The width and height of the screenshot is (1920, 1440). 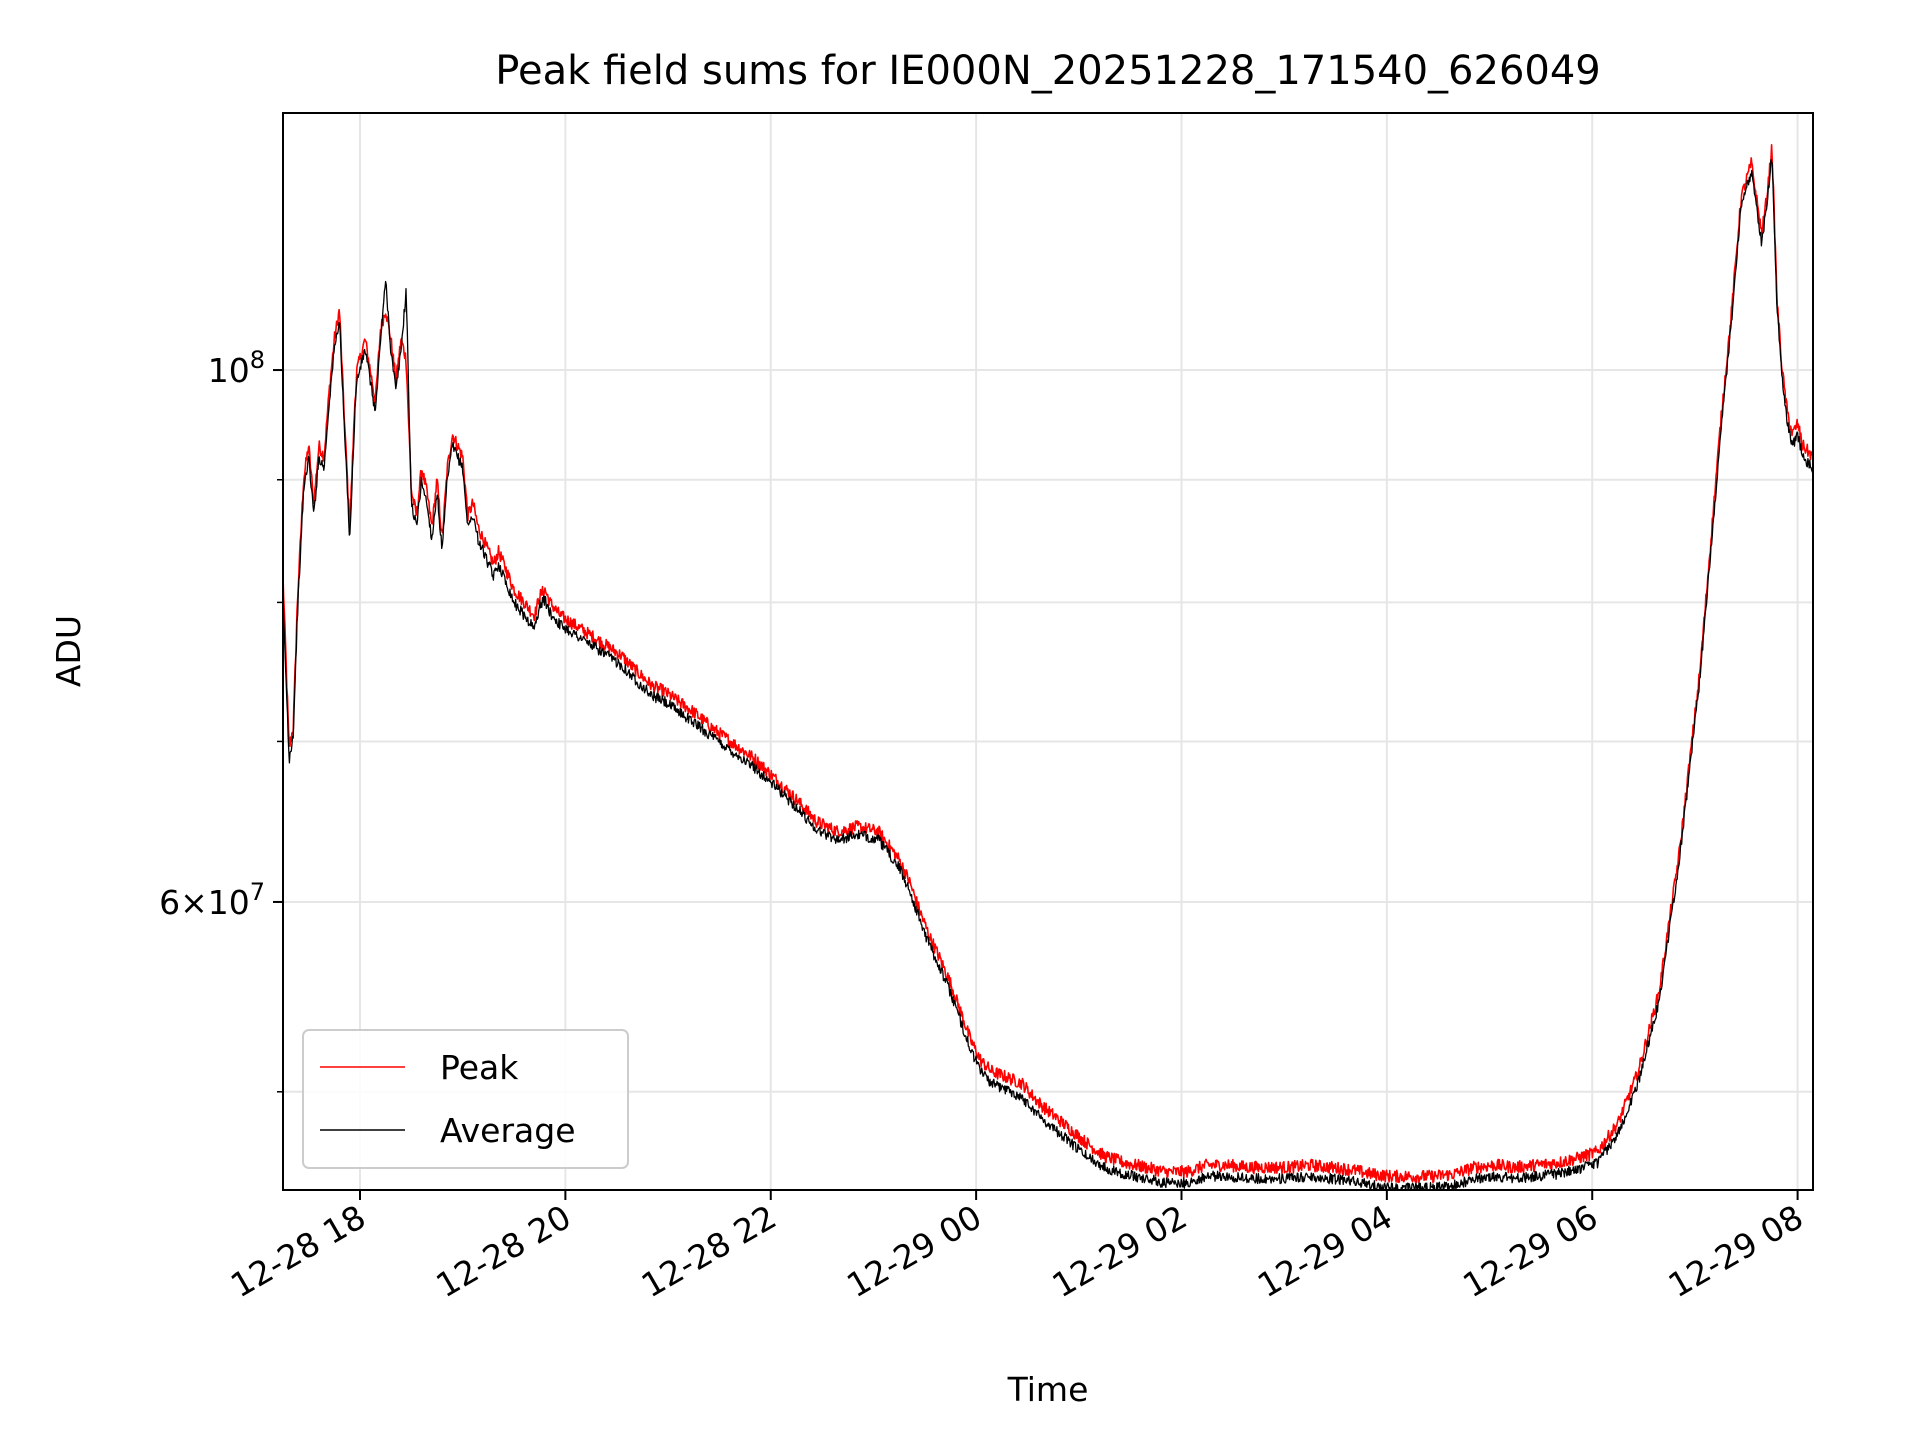 What do you see at coordinates (1048, 1389) in the screenshot?
I see `x-axis-label: Time` at bounding box center [1048, 1389].